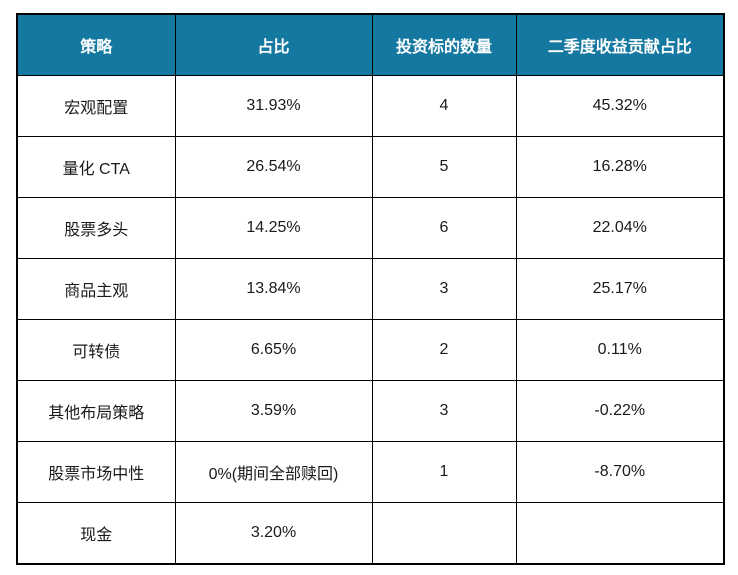 The width and height of the screenshot is (738, 575). What do you see at coordinates (96, 228) in the screenshot?
I see `cell-strategy: 股票多头` at bounding box center [96, 228].